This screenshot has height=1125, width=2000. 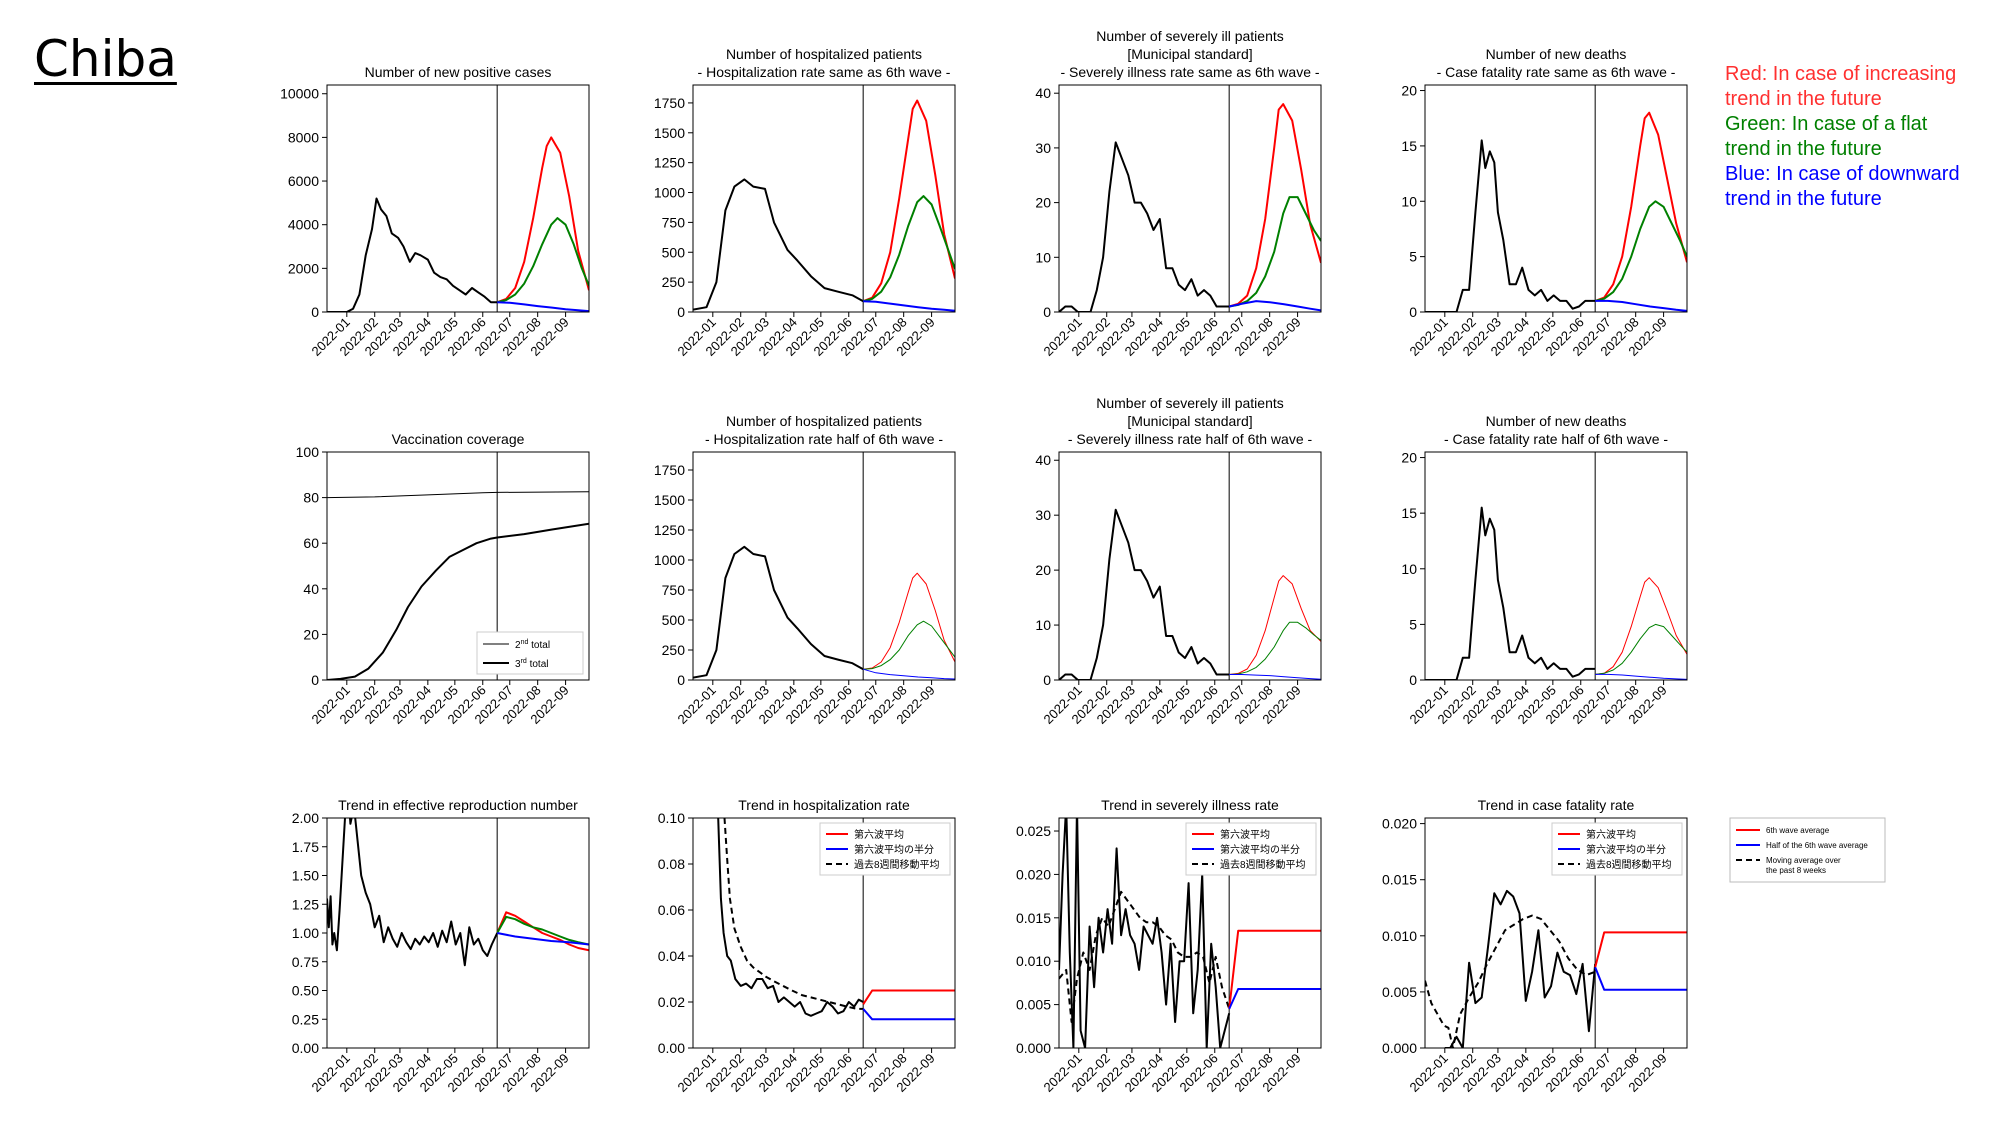 What do you see at coordinates (303, 137) in the screenshot?
I see `y-tick-label: 8000` at bounding box center [303, 137].